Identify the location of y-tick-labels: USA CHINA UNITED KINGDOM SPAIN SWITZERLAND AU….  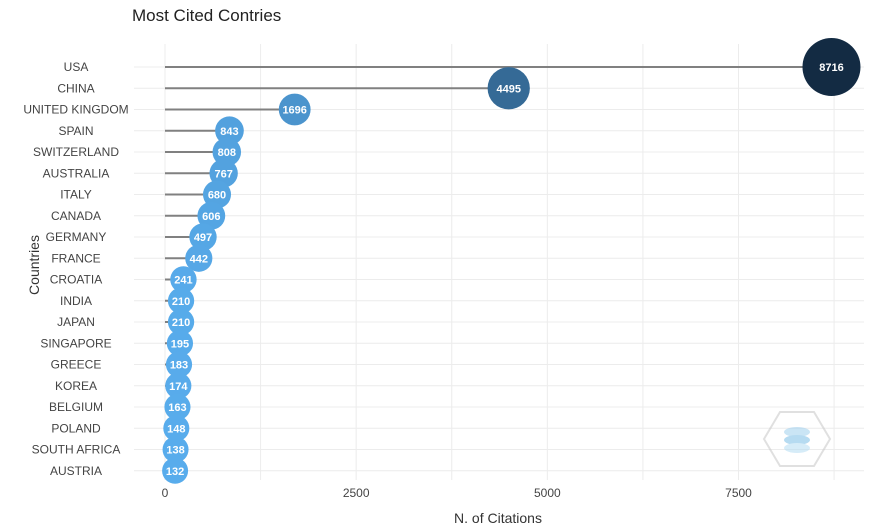
(75, 269).